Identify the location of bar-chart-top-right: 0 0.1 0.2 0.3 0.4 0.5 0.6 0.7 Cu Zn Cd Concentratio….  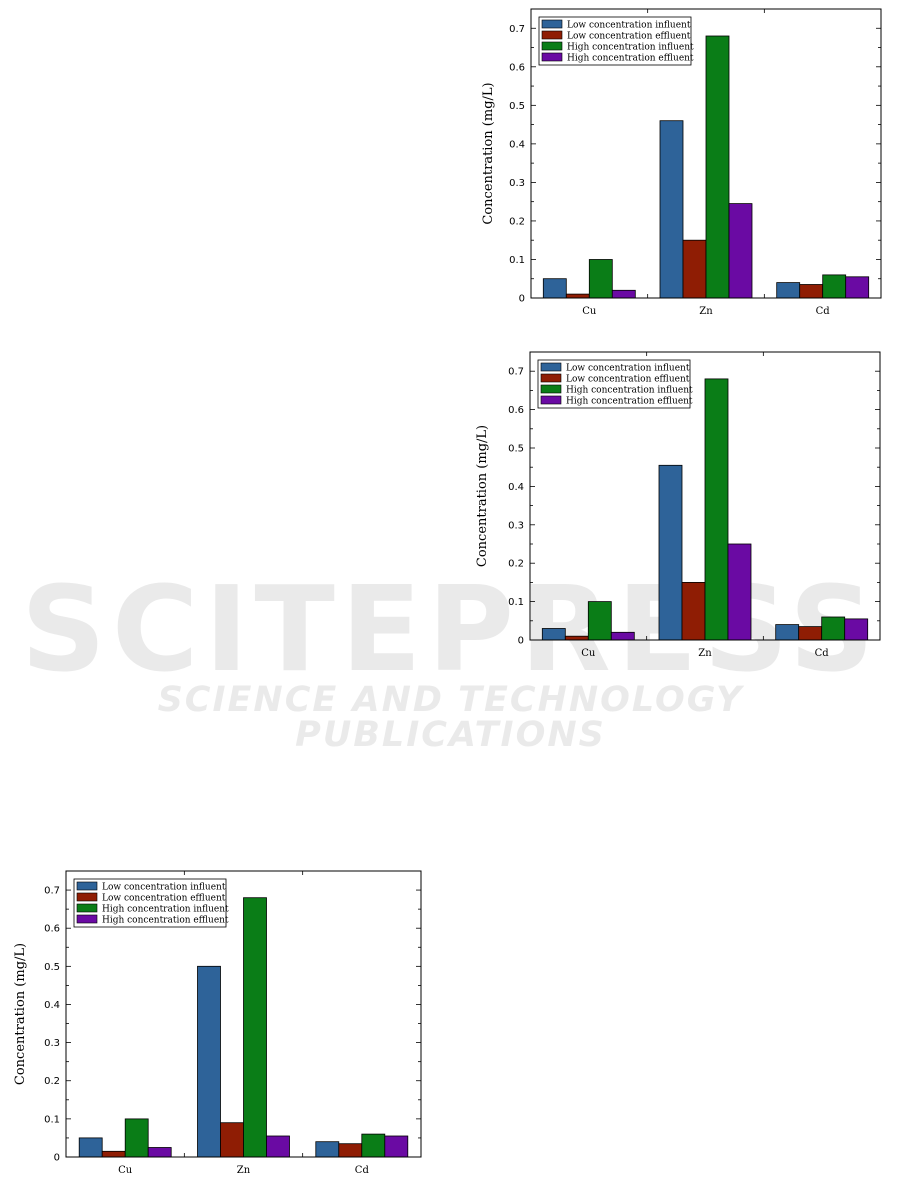
(680, 165).